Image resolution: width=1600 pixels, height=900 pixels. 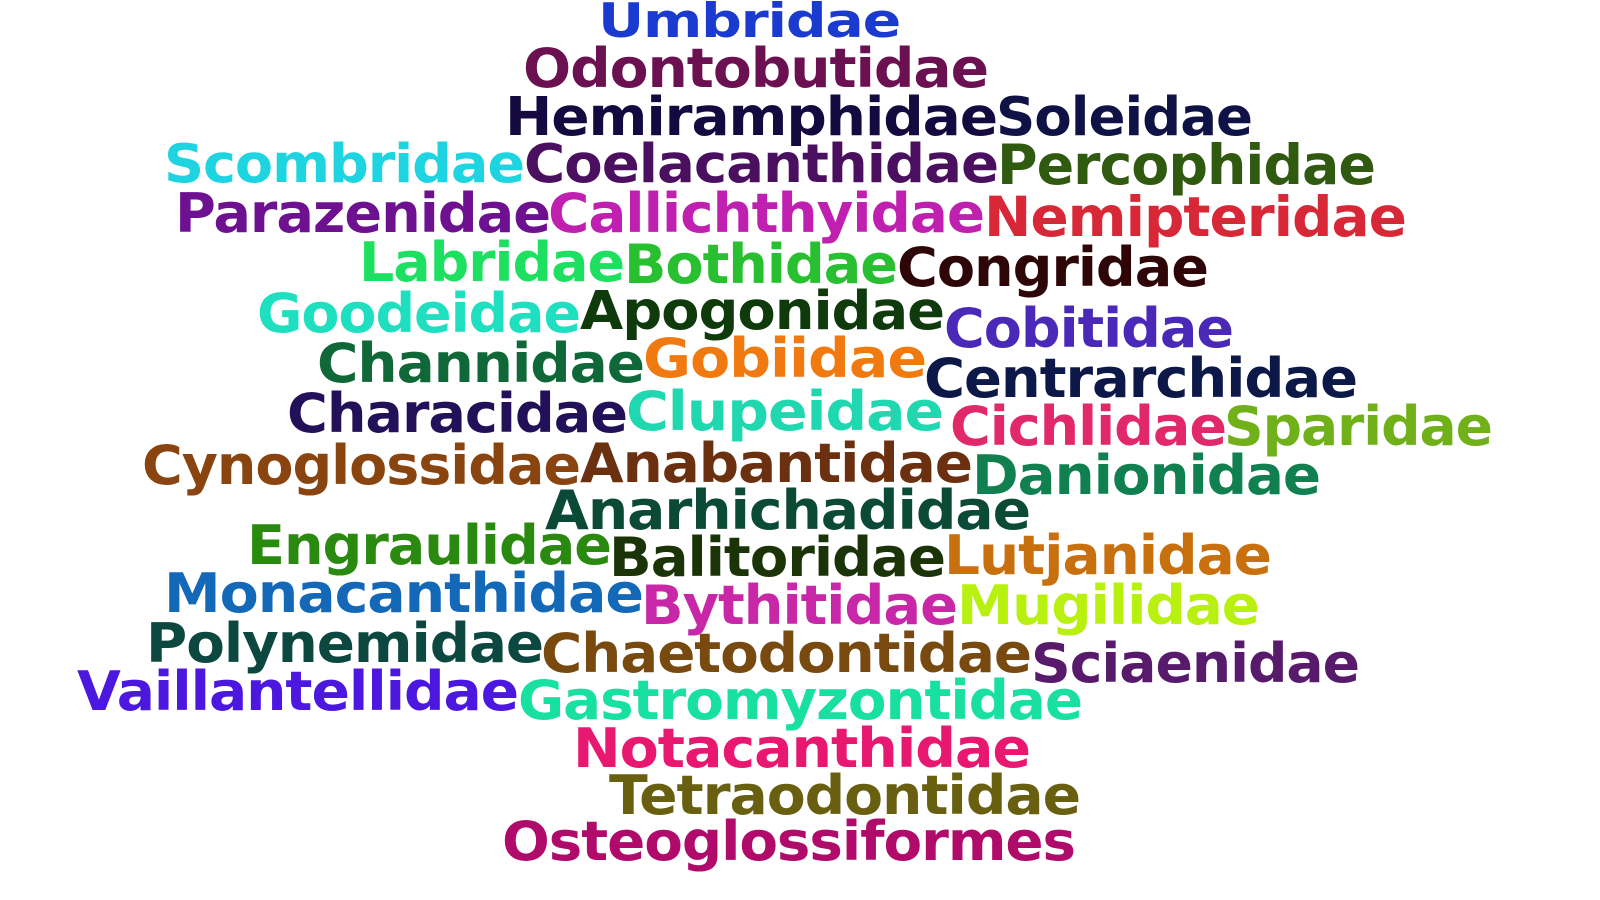 I want to click on word-gobiidae: Gobiidae, so click(x=785, y=358).